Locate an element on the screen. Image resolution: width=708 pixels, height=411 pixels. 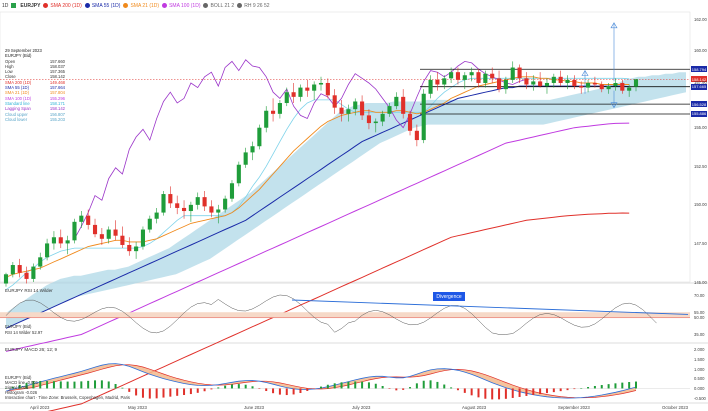
rsi-panel-title: EURJPY RSI 14 Wilder is located at coordinates (29, 290).